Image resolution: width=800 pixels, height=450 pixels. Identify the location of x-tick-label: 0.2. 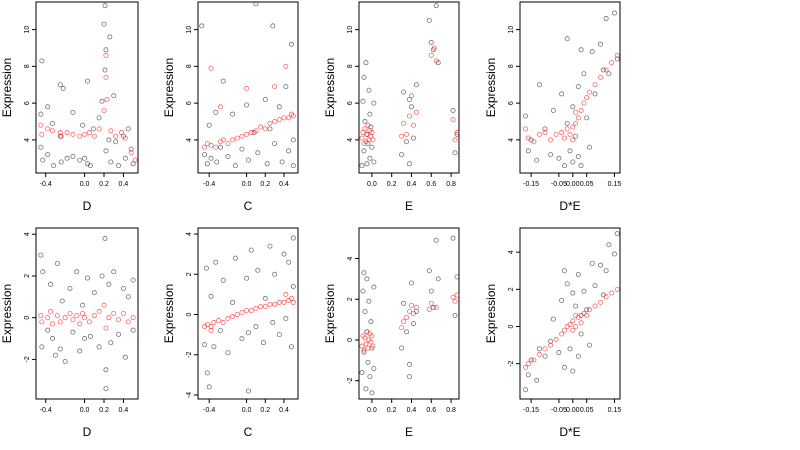
(392, 410).